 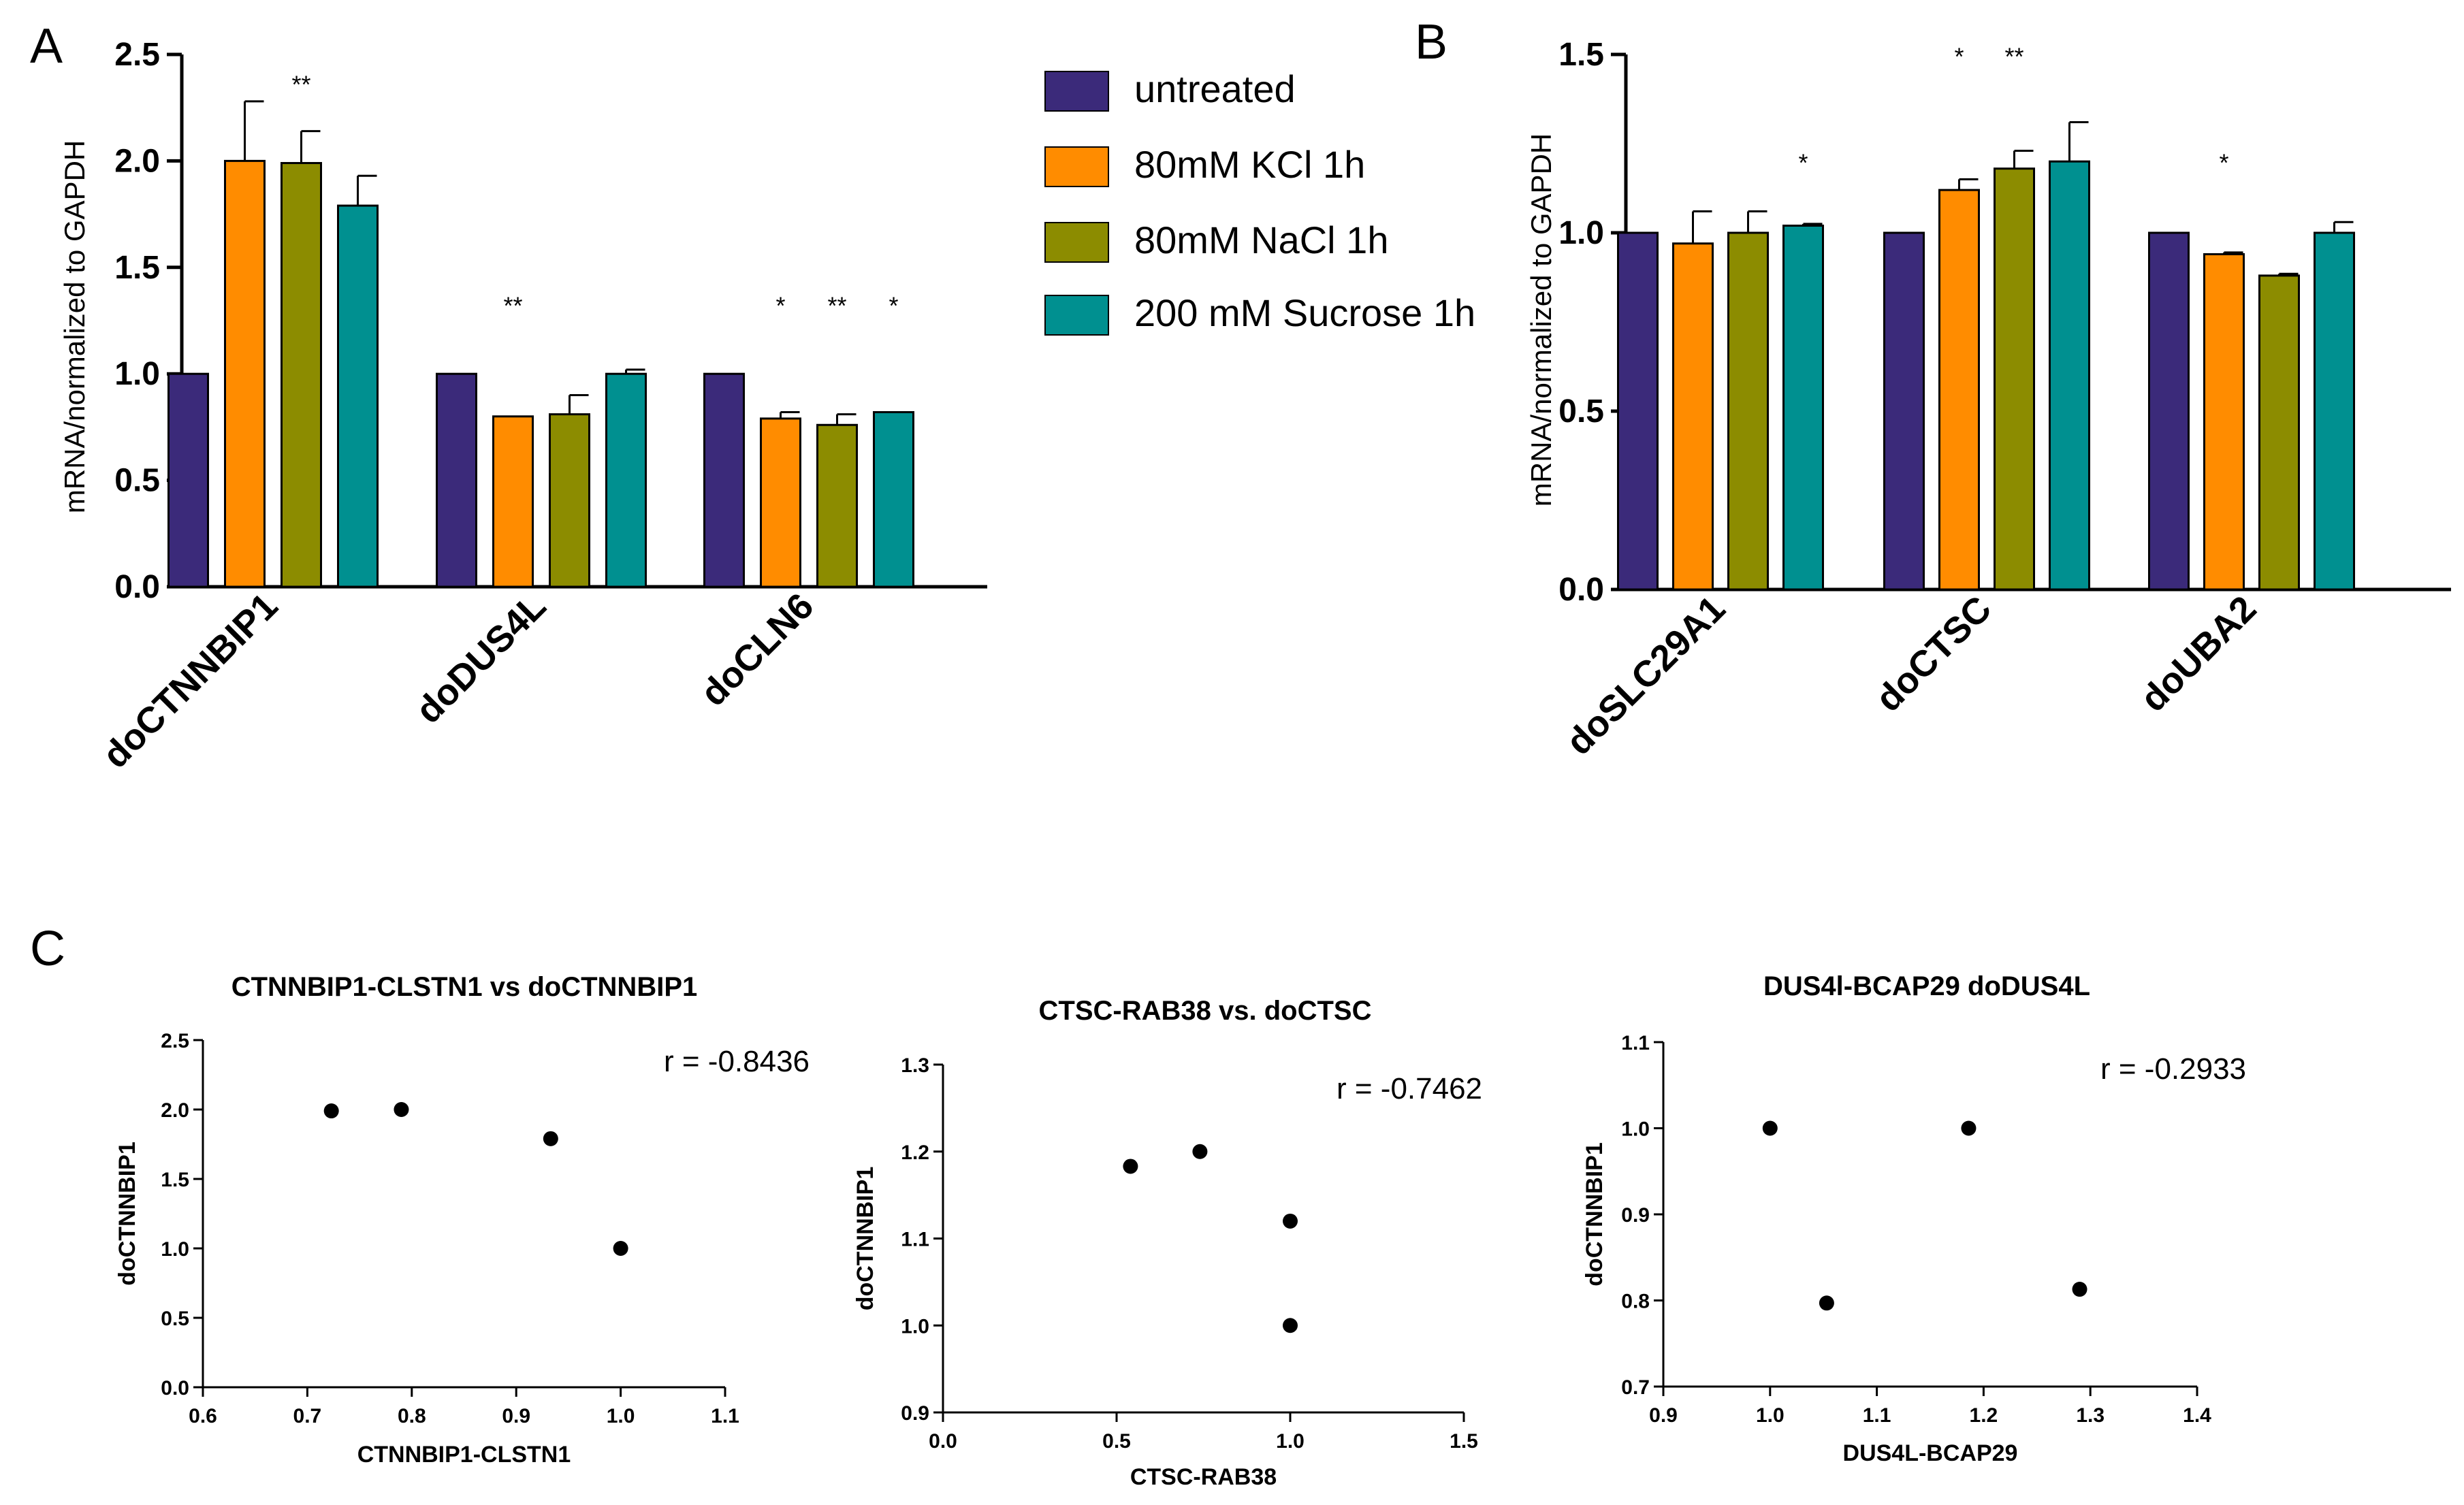 I want to click on bar-doctsc-200-mm-sucrose-1h, so click(x=2069, y=375).